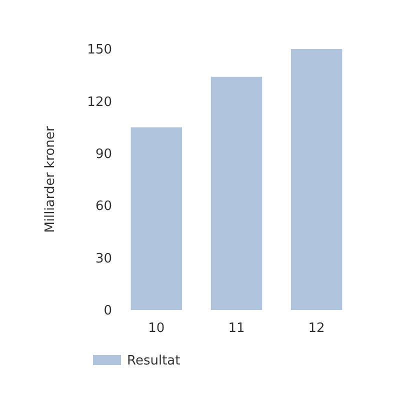  What do you see at coordinates (153, 361) in the screenshot?
I see `legend-label: Resultat` at bounding box center [153, 361].